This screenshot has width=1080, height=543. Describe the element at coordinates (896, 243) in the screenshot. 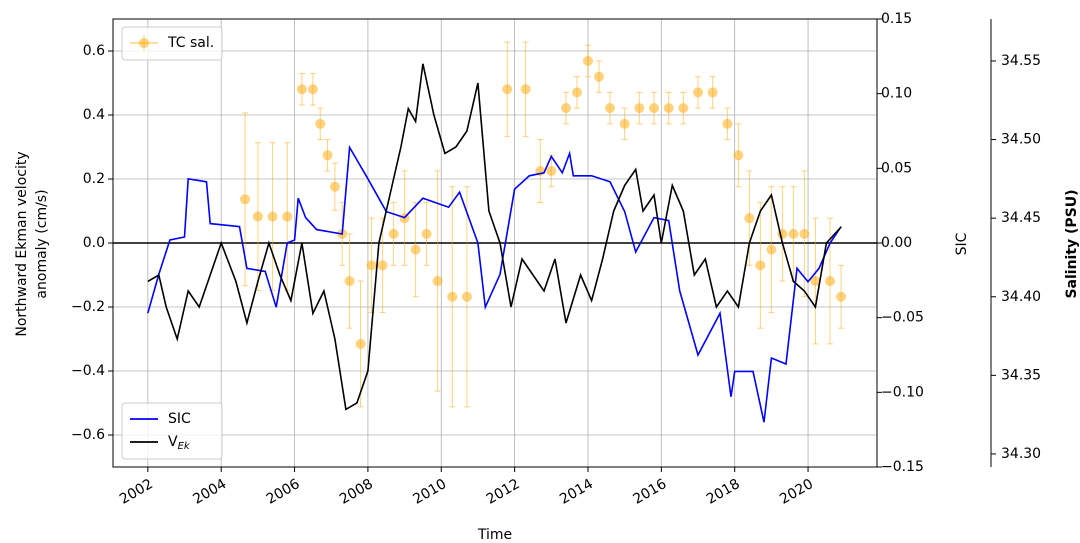

I see `y2-tick-label: 0.00` at that location.